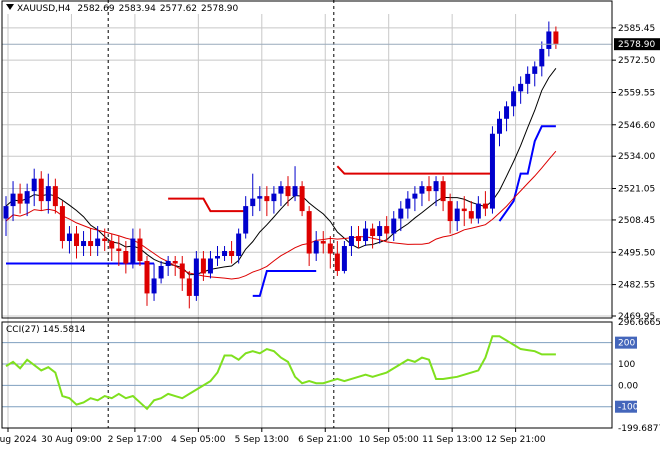  Describe the element at coordinates (135, 440) in the screenshot. I see `time-tick-label: 2 Sep 17:00` at that location.